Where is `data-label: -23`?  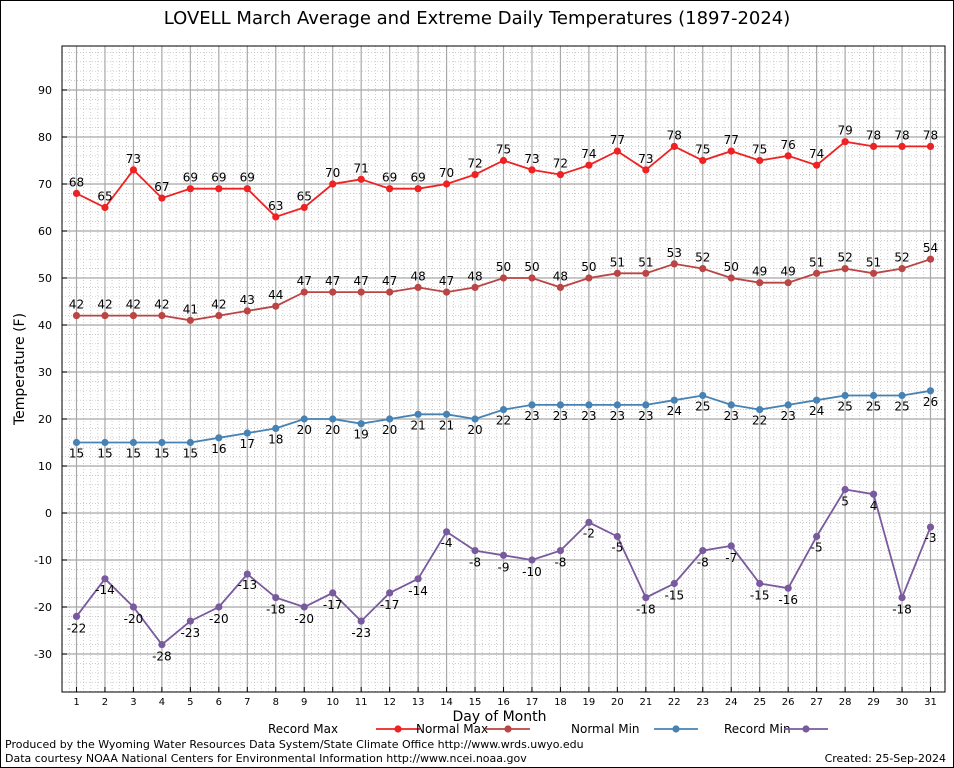 data-label: -23 is located at coordinates (361, 633).